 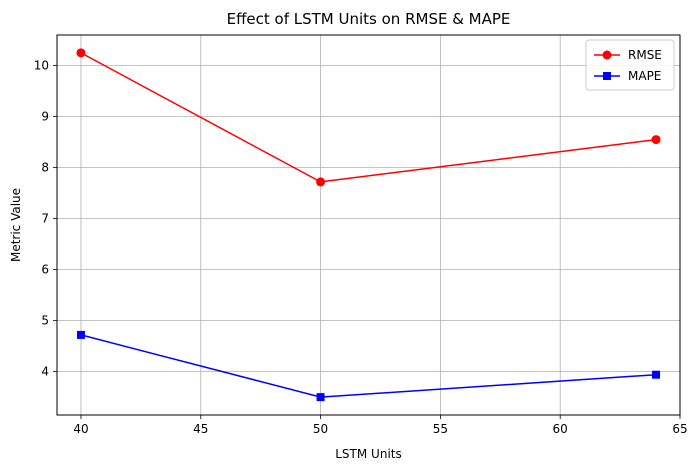 I want to click on x-tick-label: 55, so click(x=440, y=429).